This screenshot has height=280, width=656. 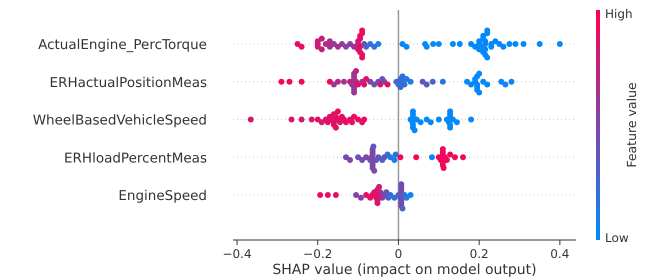 I want to click on y-tick-label: ERHloadPercentMeas, so click(x=135, y=158).